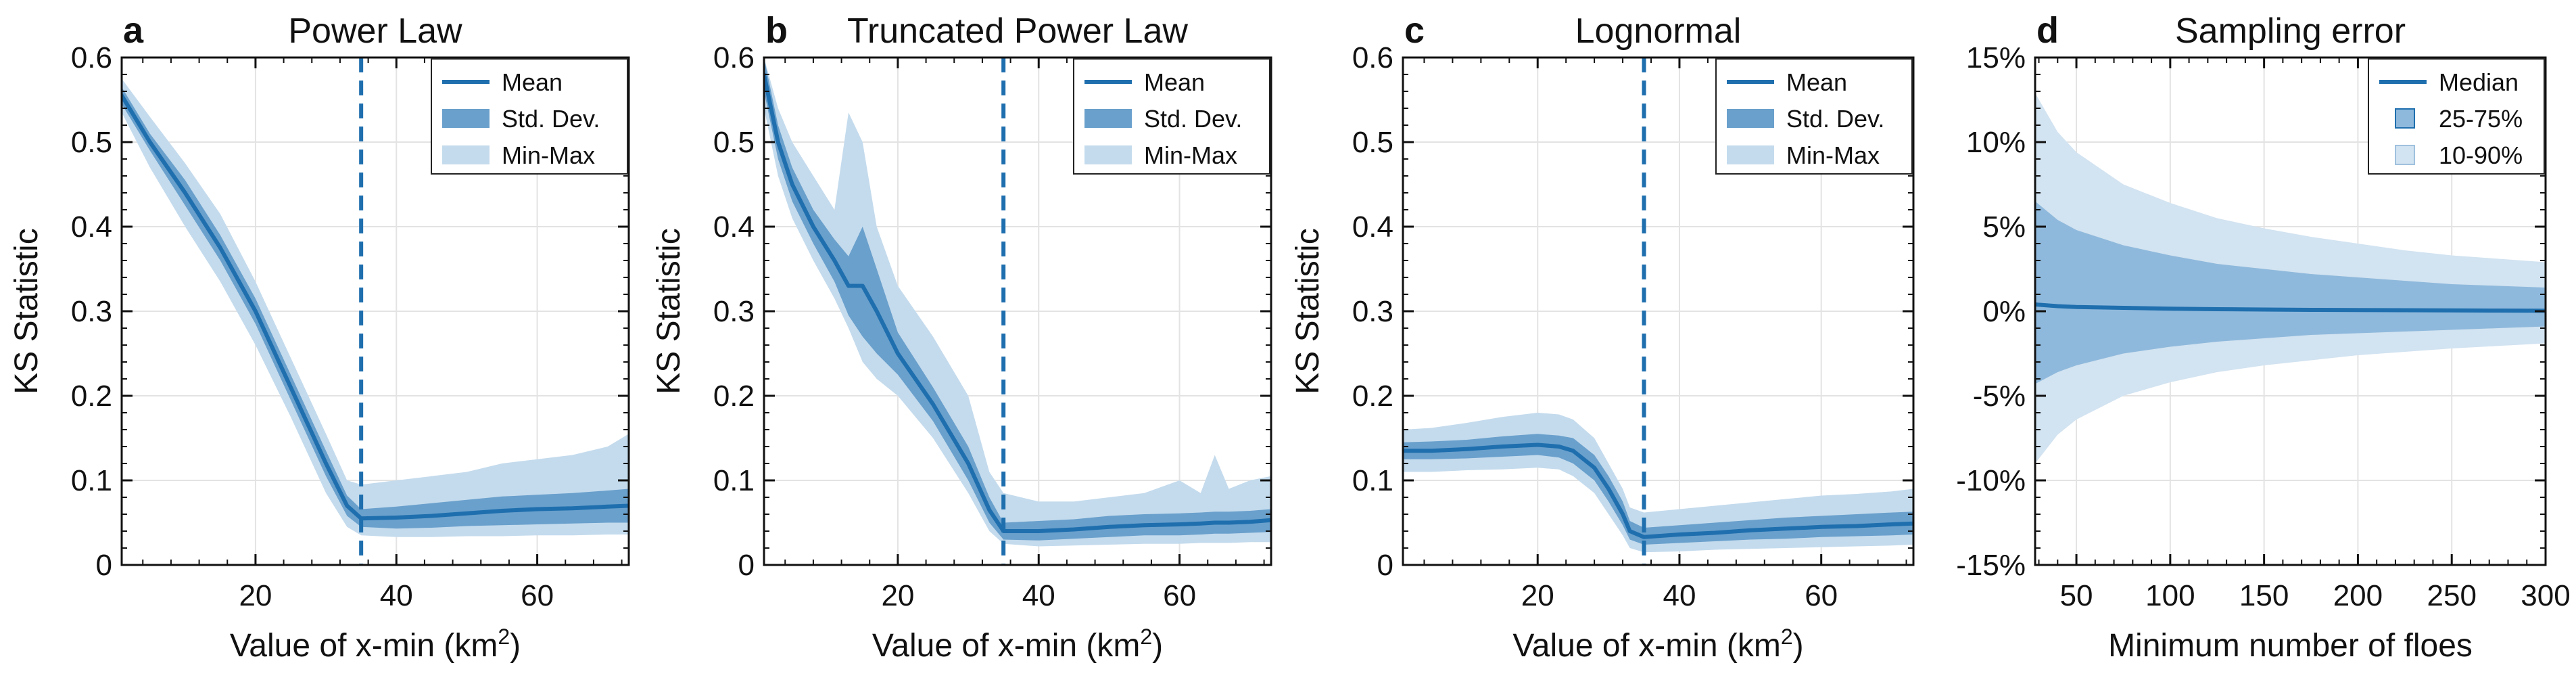  I want to click on x-axis-label-text: Minimum number of floes, so click(2290, 646).